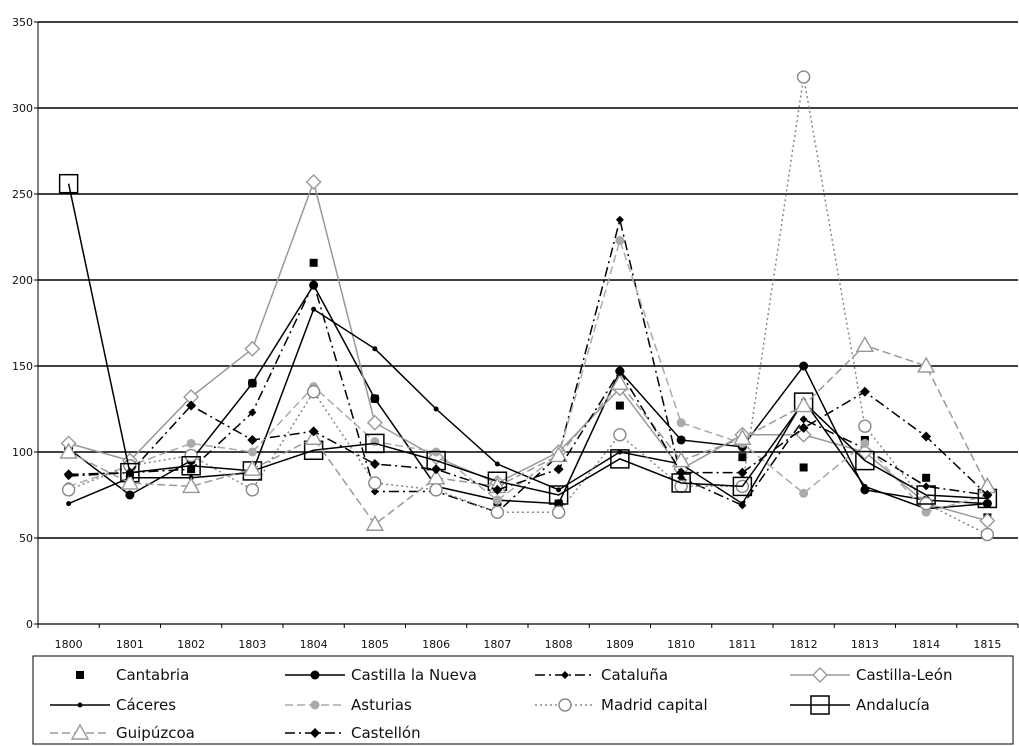 The height and width of the screenshot is (746, 1019). What do you see at coordinates (681, 644) in the screenshot?
I see `x-tick-label: 1810` at bounding box center [681, 644].